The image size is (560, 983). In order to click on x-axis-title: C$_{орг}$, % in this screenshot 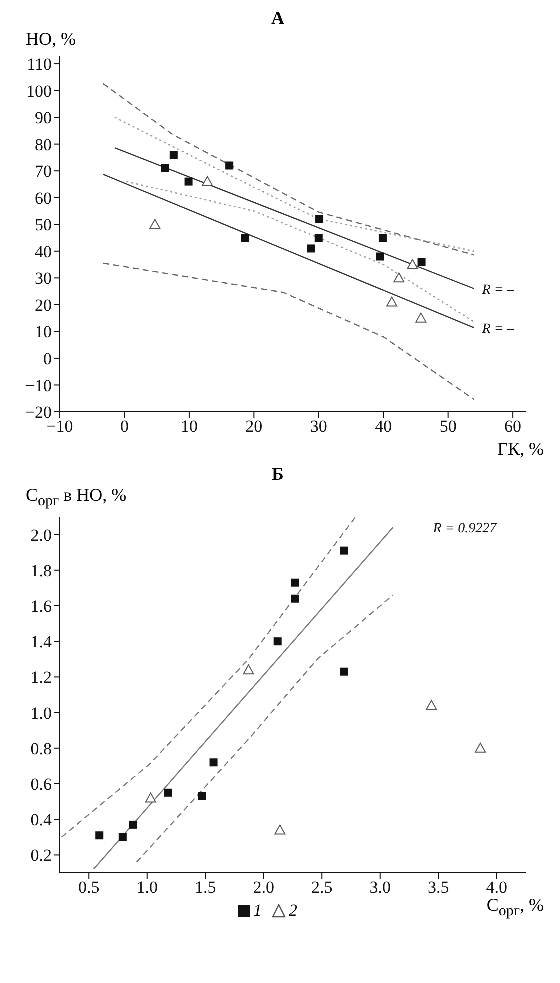, I will do `click(515, 908)`.